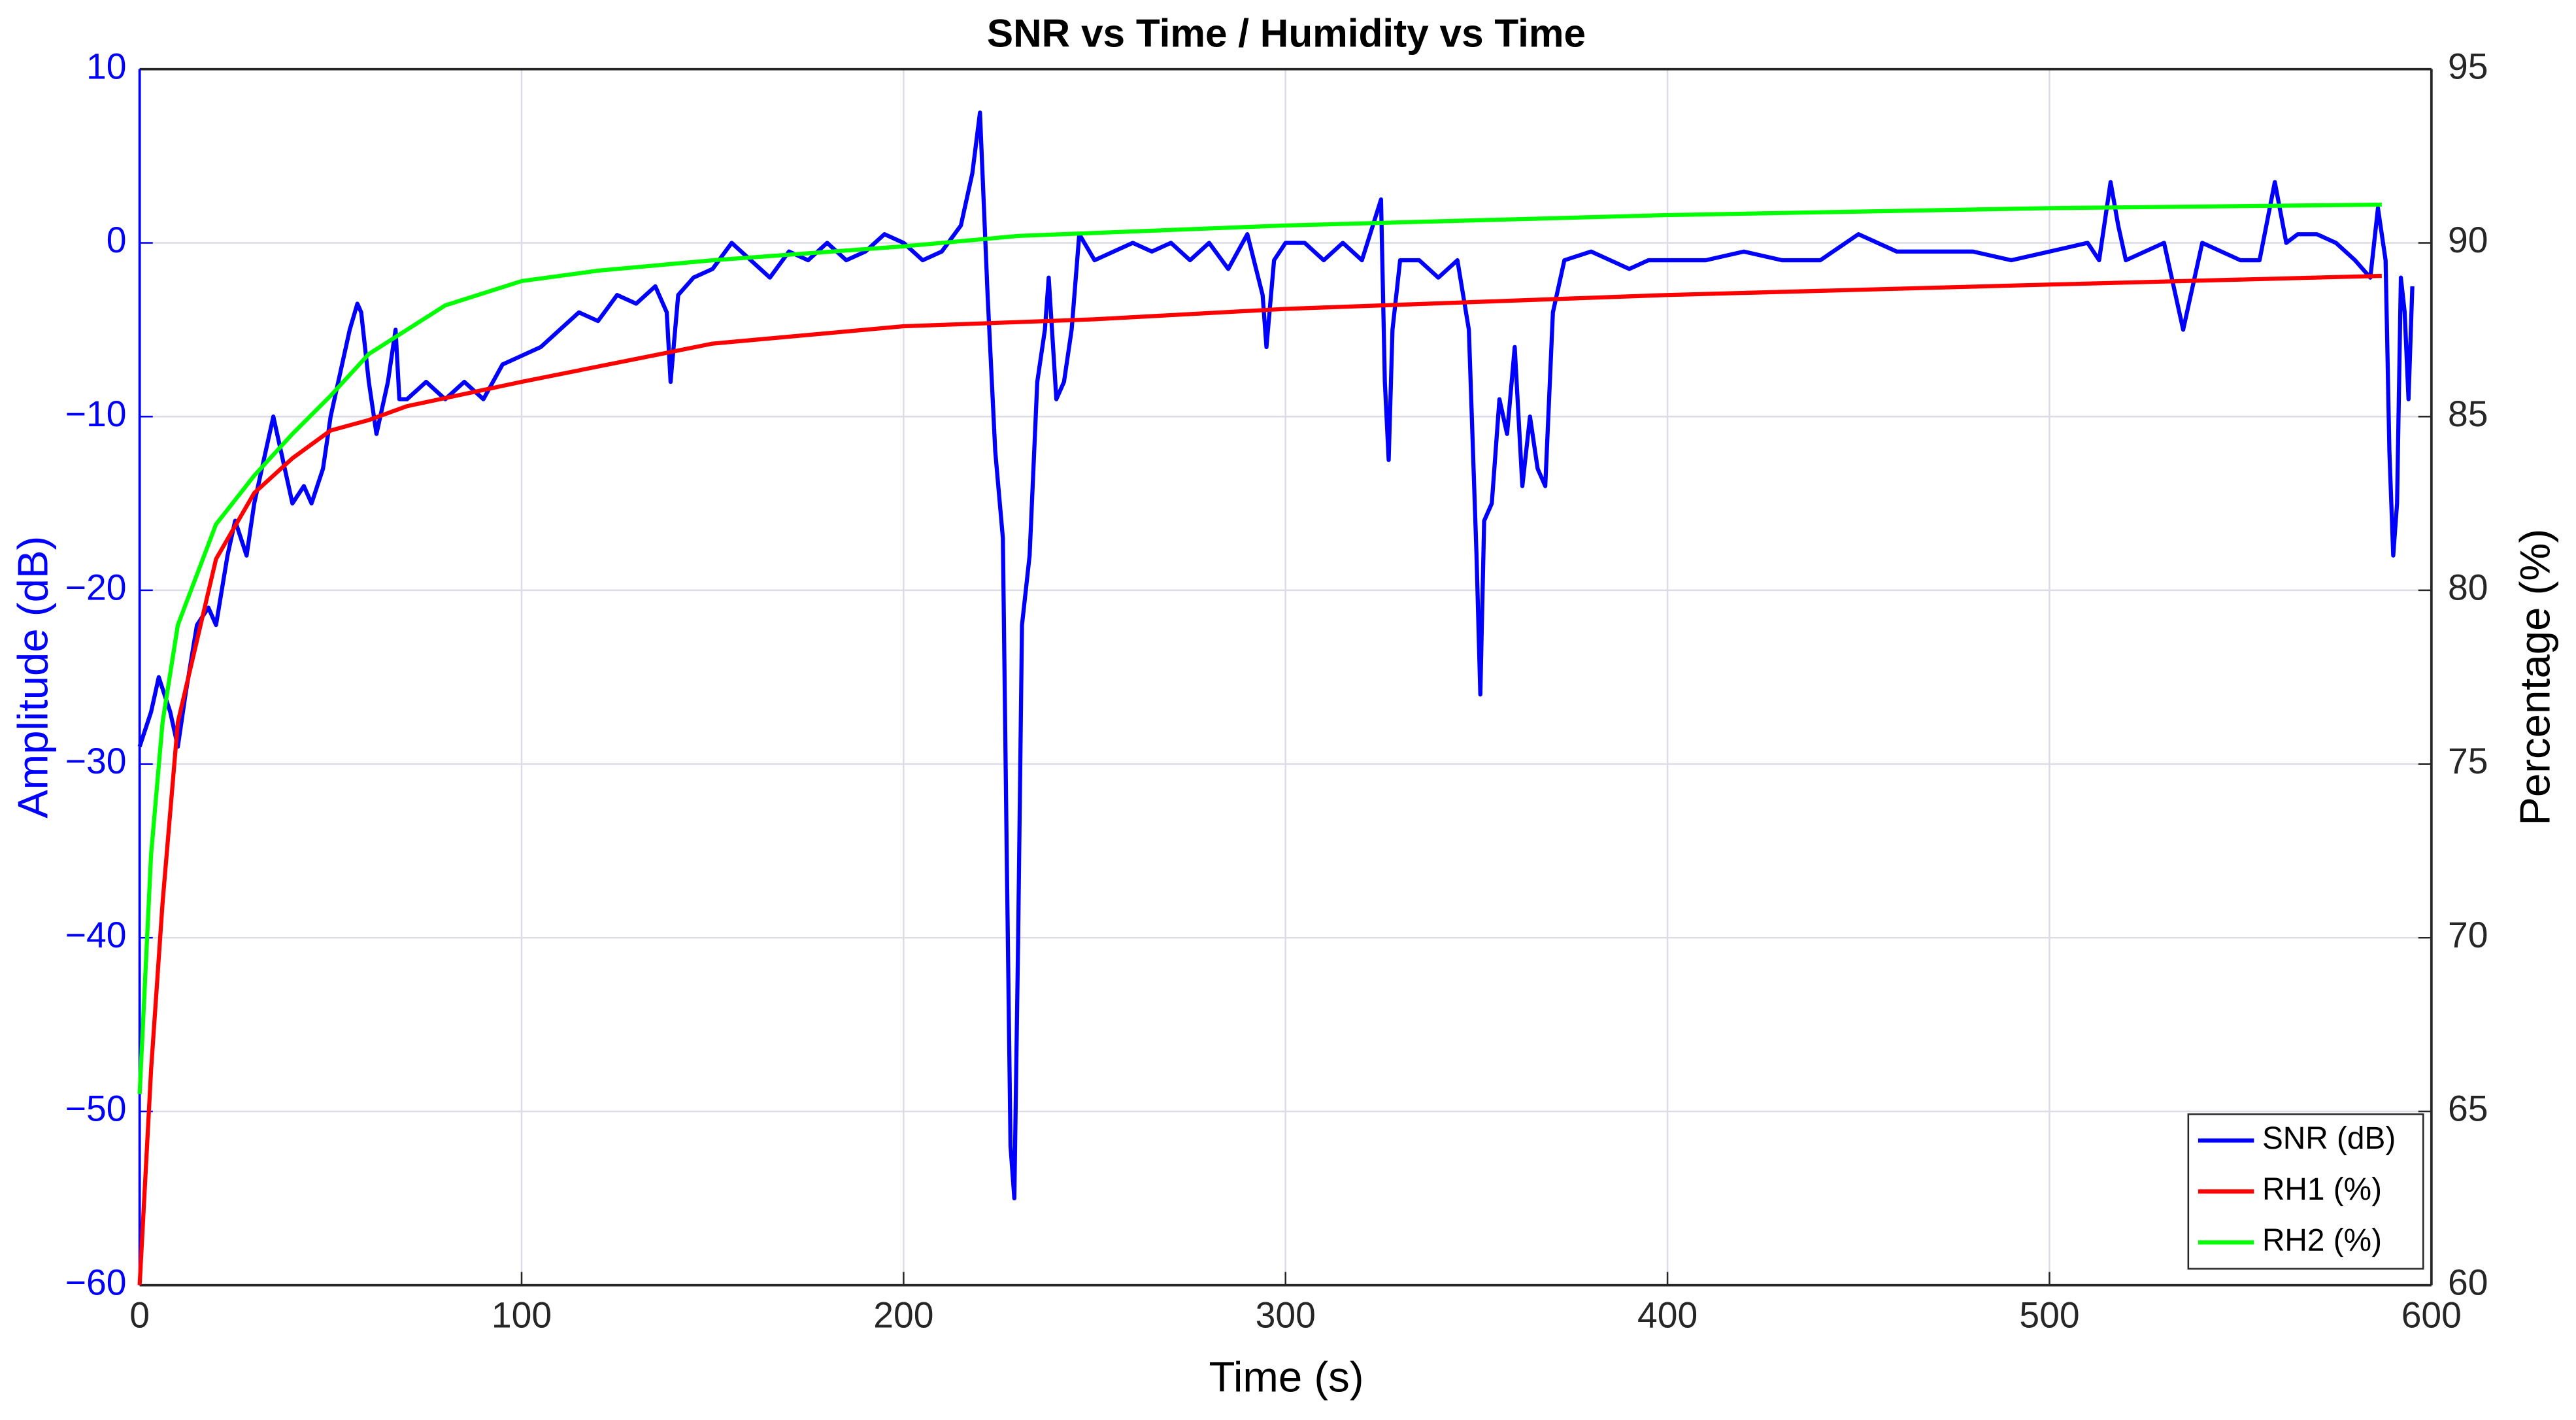  I want to click on x-tick-label: 0, so click(140, 1315).